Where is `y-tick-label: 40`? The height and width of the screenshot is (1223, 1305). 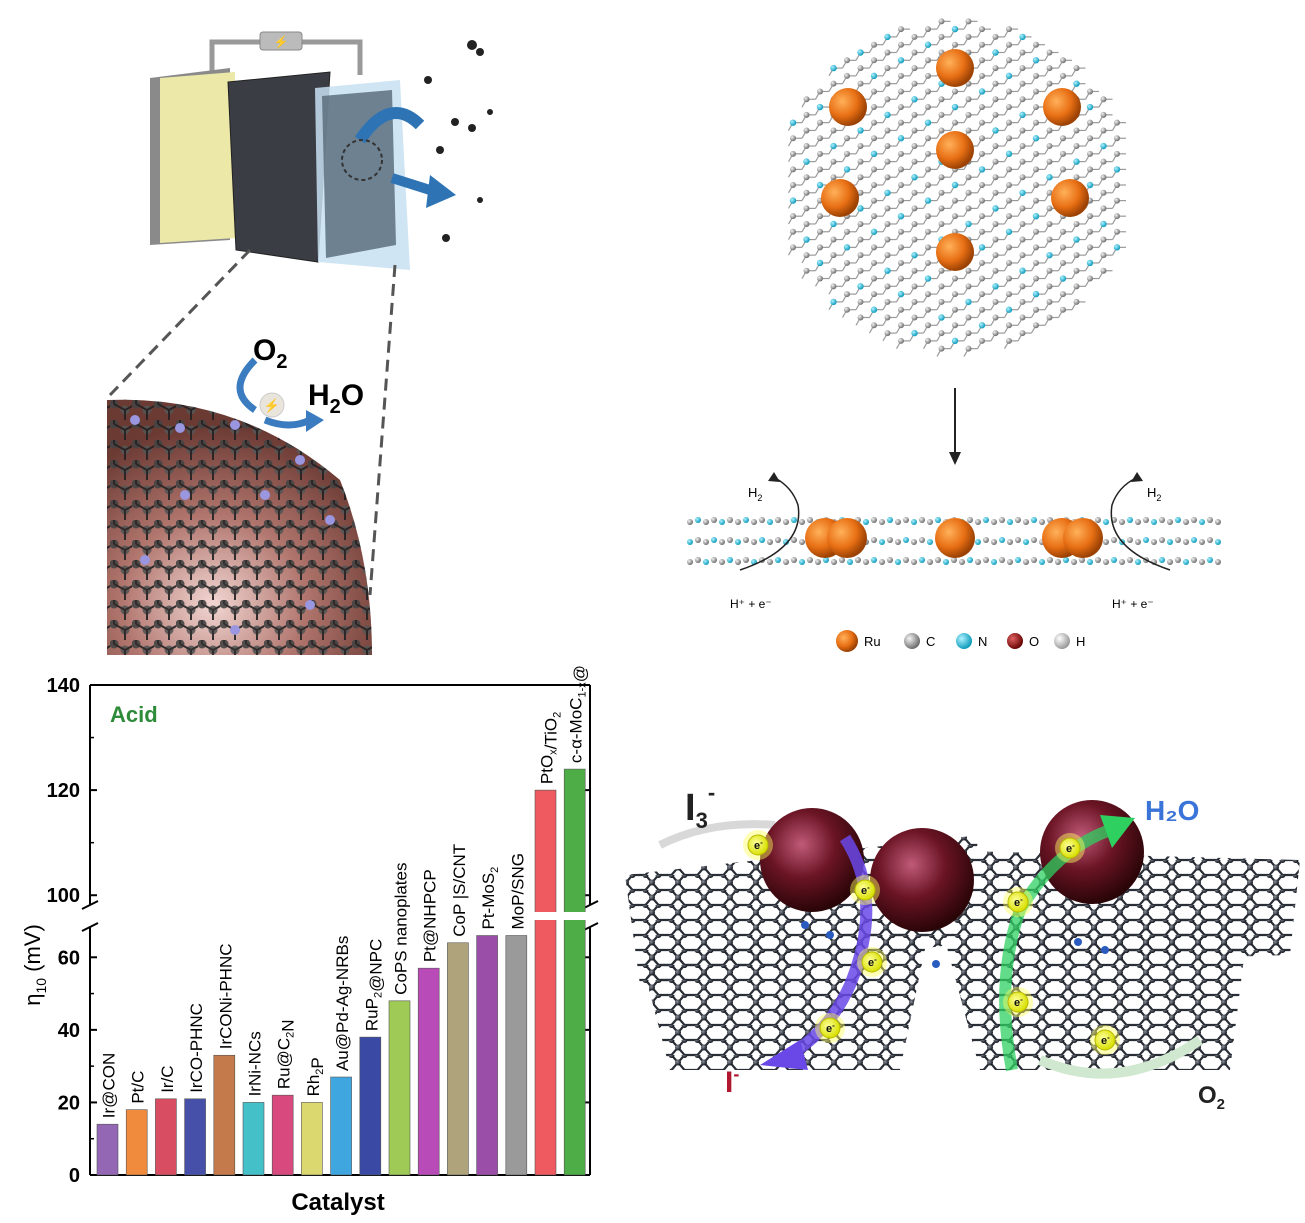
y-tick-label: 40 is located at coordinates (69, 1031).